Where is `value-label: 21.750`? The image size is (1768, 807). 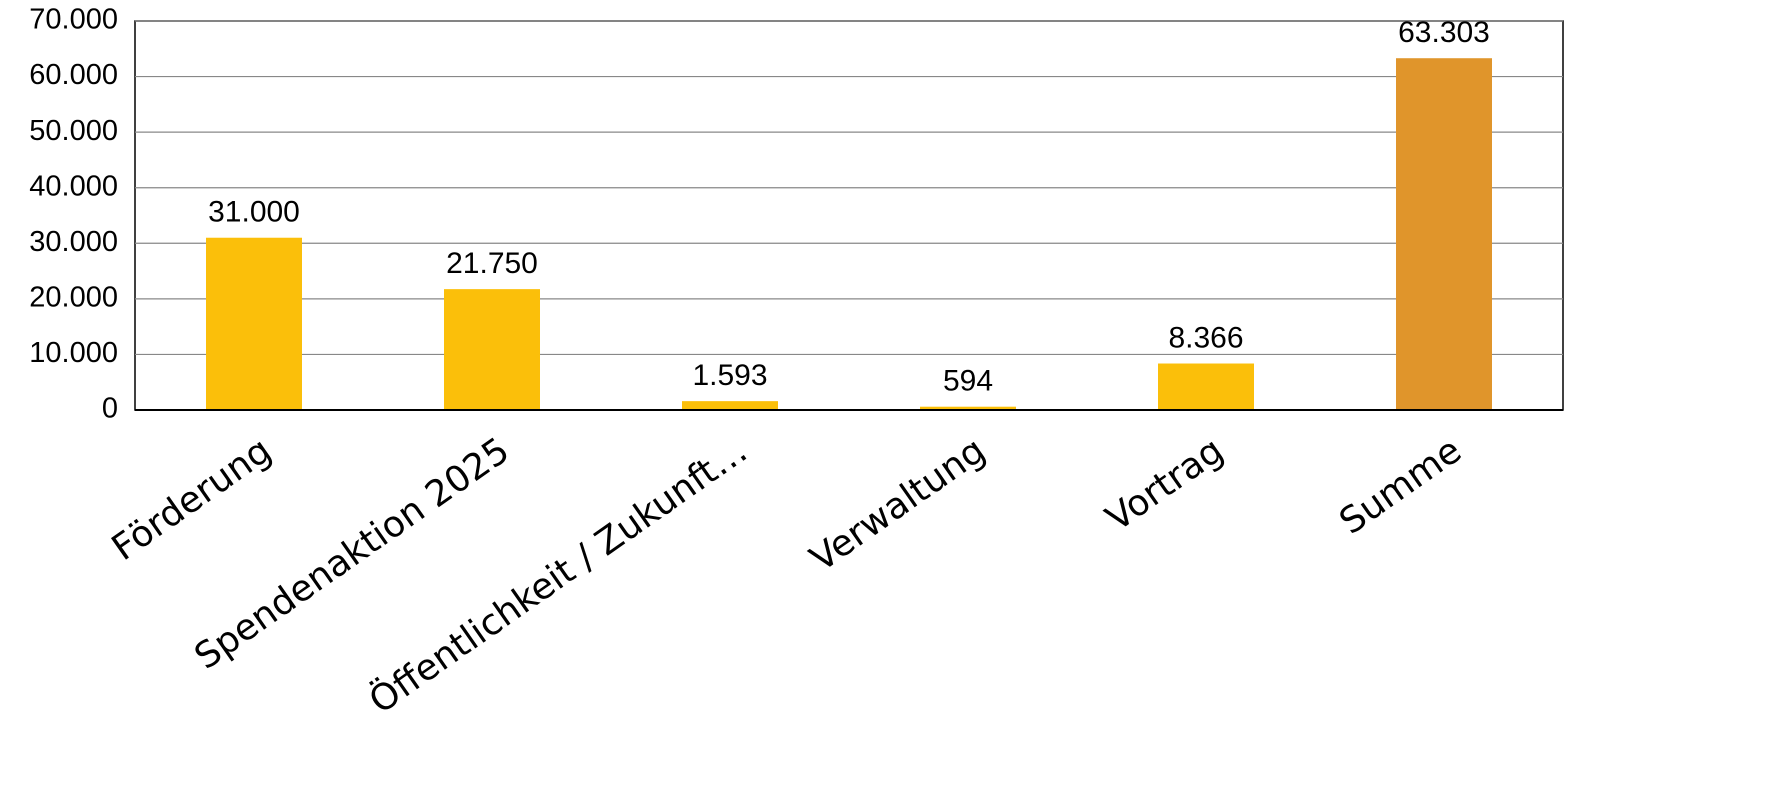
value-label: 21.750 is located at coordinates (492, 263).